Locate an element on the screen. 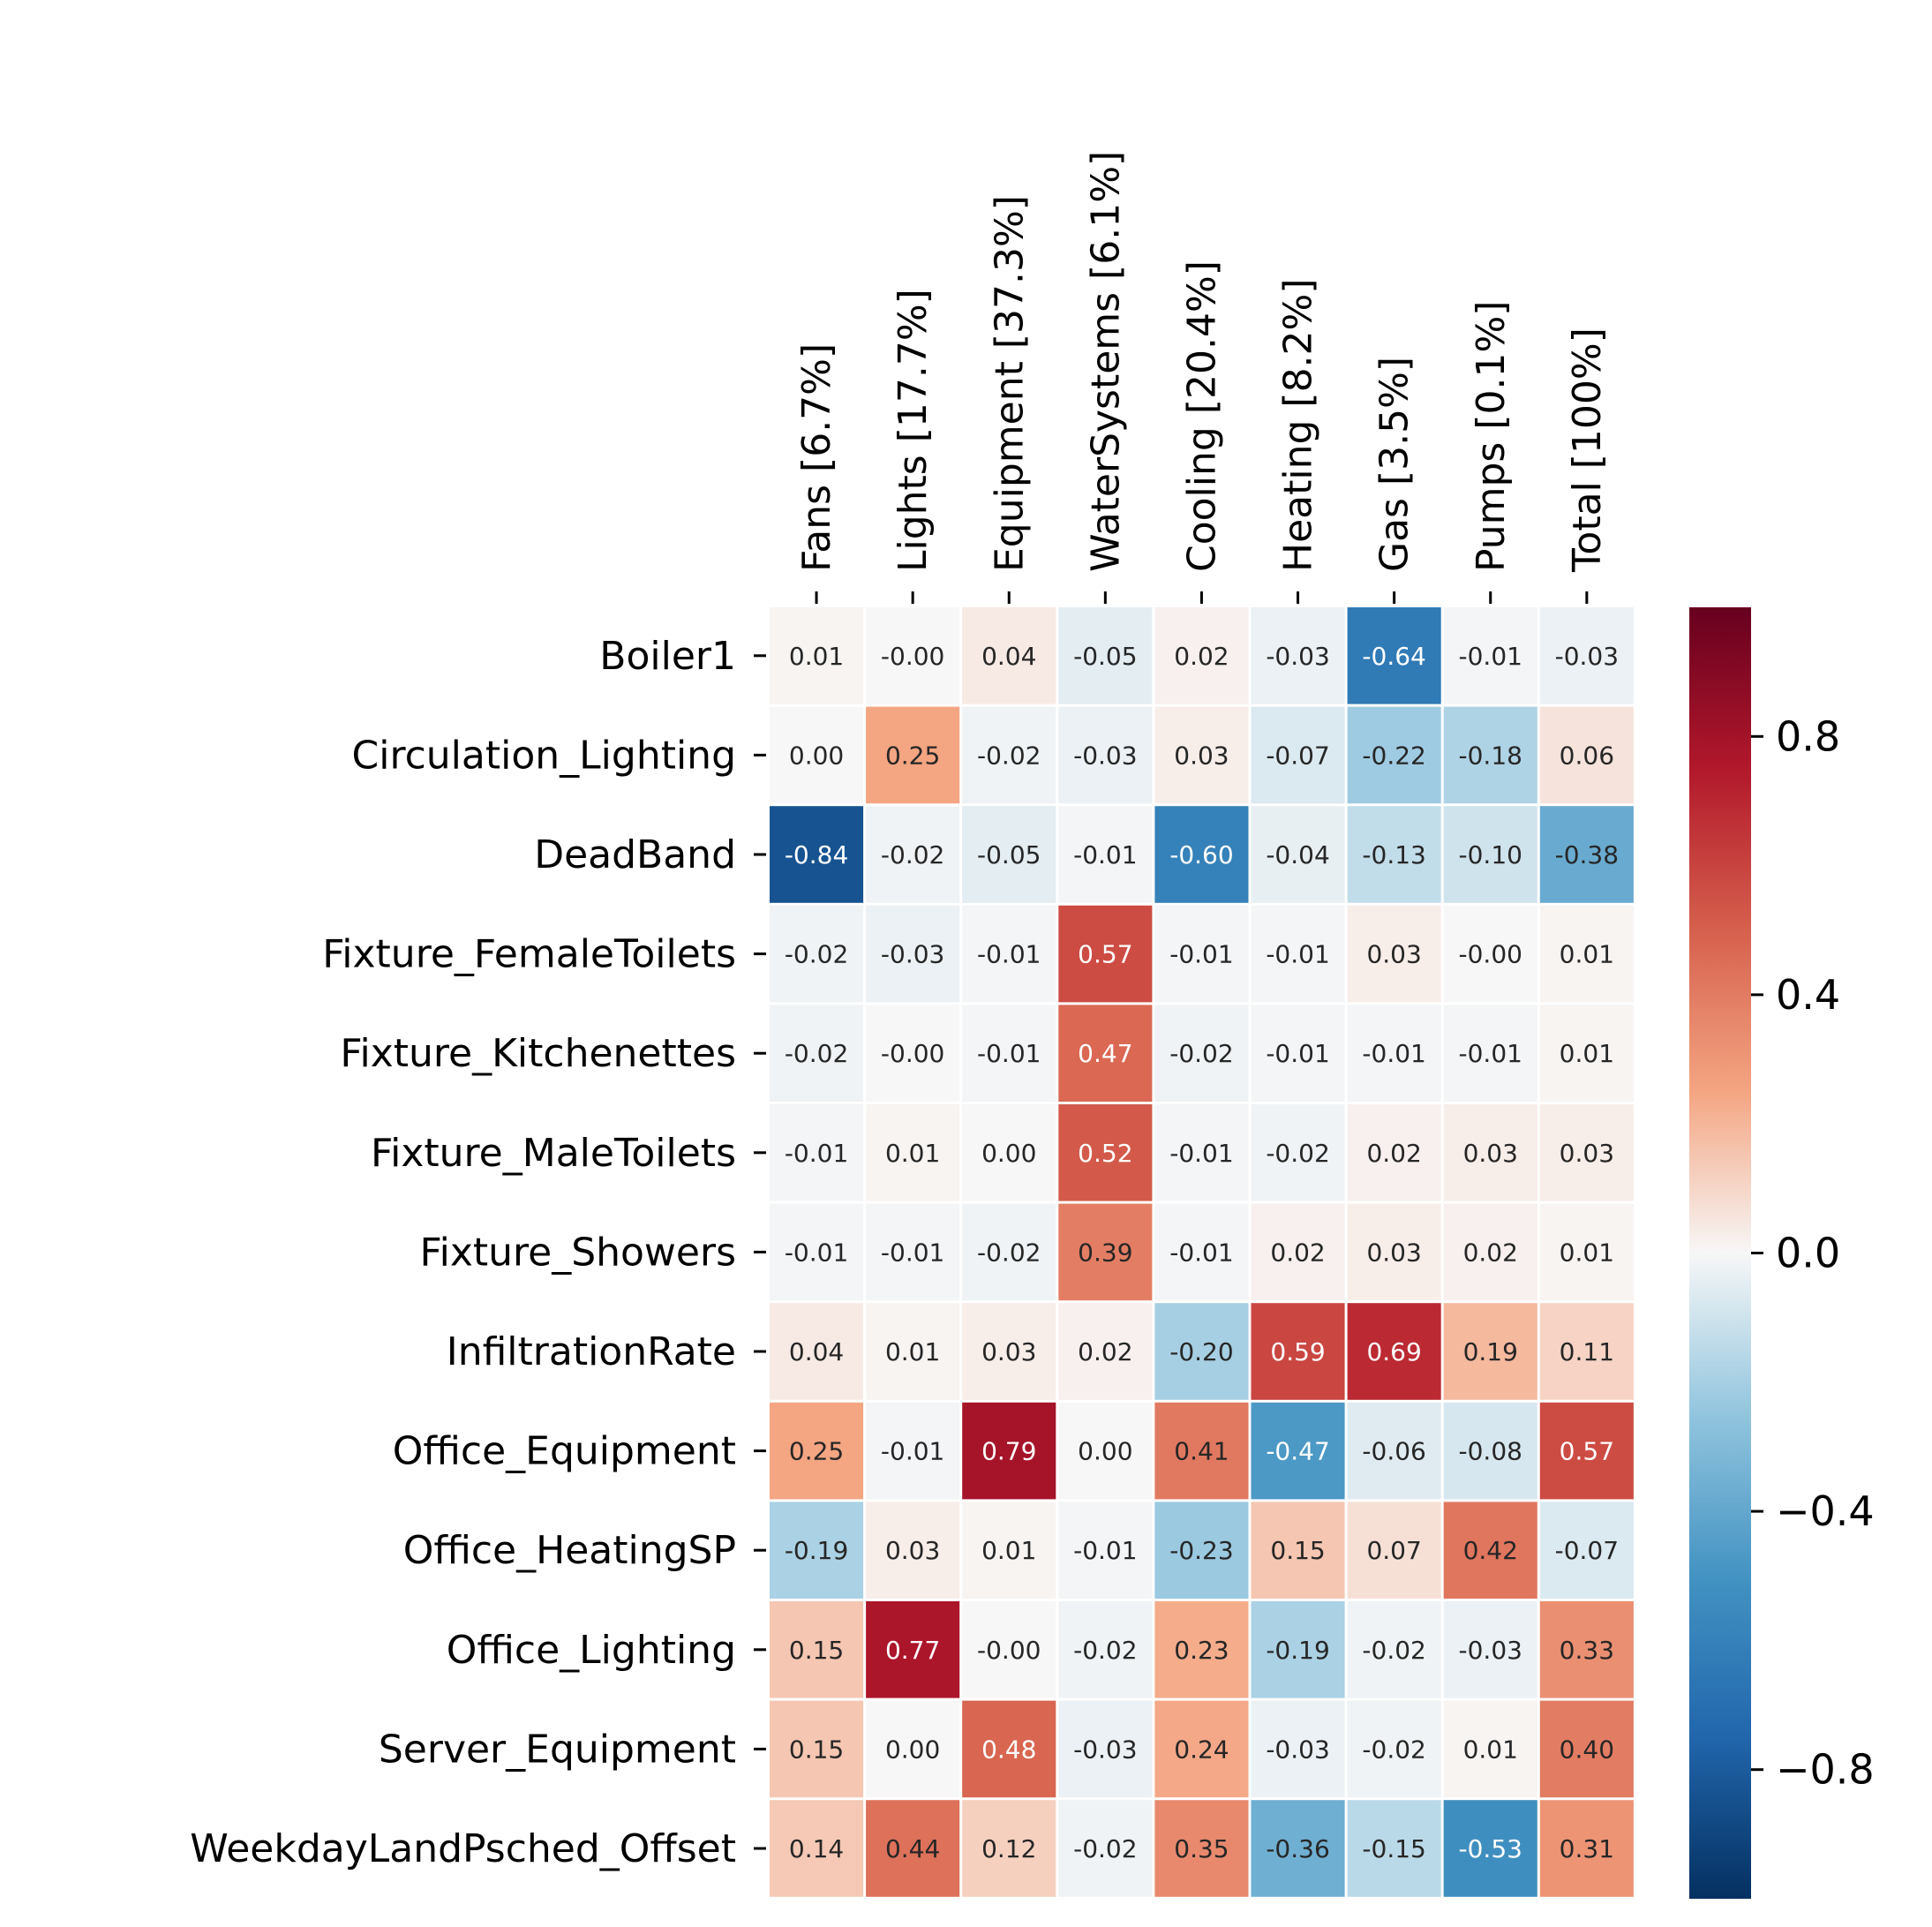 The height and width of the screenshot is (1927, 1932). cell-value-label: 0.59 is located at coordinates (1297, 1351).